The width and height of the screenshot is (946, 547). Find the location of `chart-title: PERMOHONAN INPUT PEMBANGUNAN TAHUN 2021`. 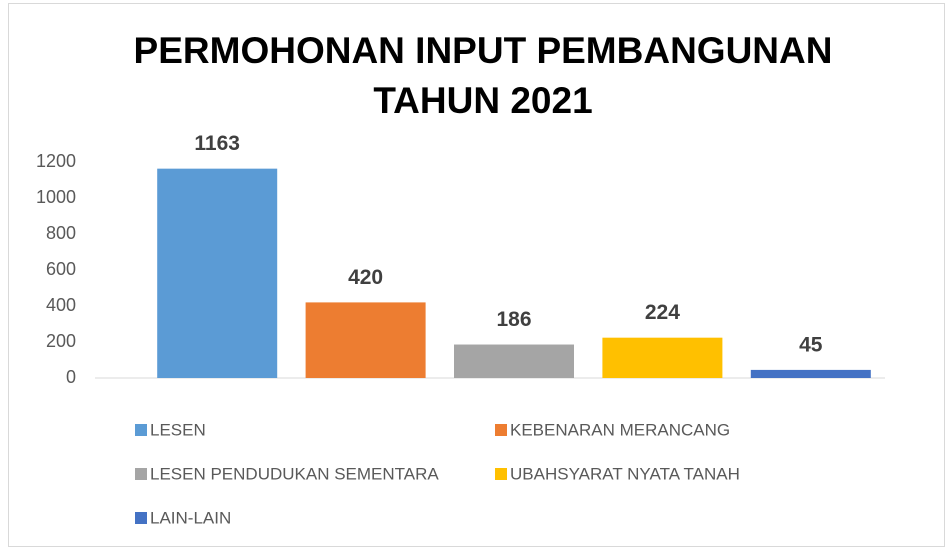

chart-title: PERMOHONAN INPUT PEMBANGUNAN TAHUN 2021 is located at coordinates (483, 75).